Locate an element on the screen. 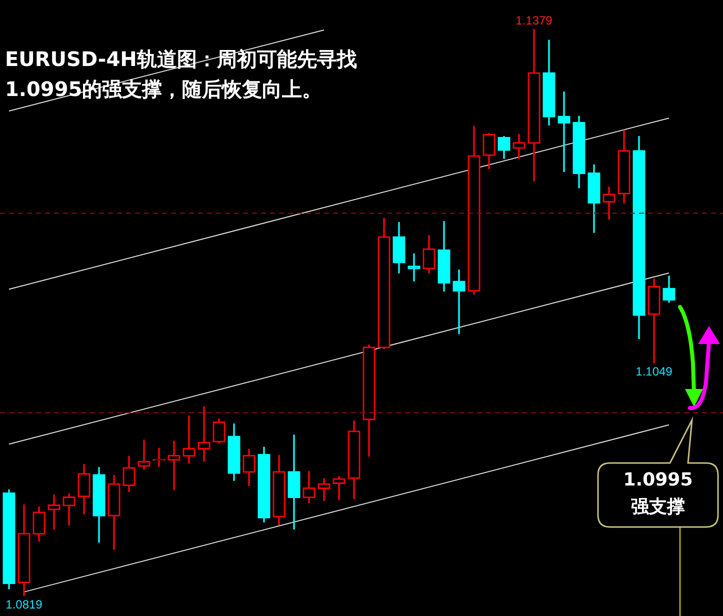 The width and height of the screenshot is (723, 616). annotation: 1.0995 强支撑 is located at coordinates (658, 494).